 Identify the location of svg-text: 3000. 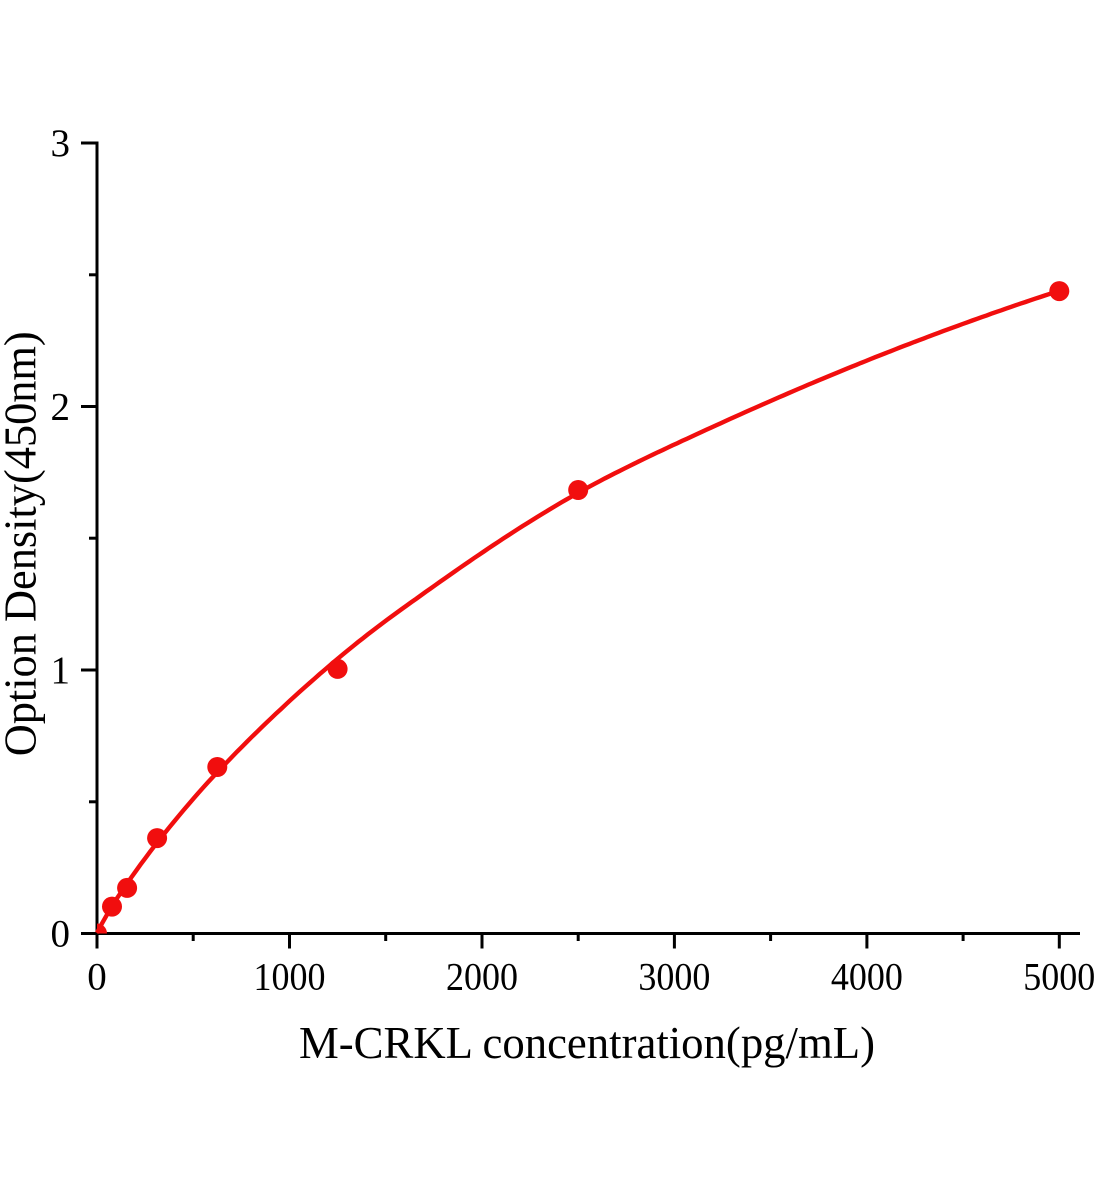
(674, 977).